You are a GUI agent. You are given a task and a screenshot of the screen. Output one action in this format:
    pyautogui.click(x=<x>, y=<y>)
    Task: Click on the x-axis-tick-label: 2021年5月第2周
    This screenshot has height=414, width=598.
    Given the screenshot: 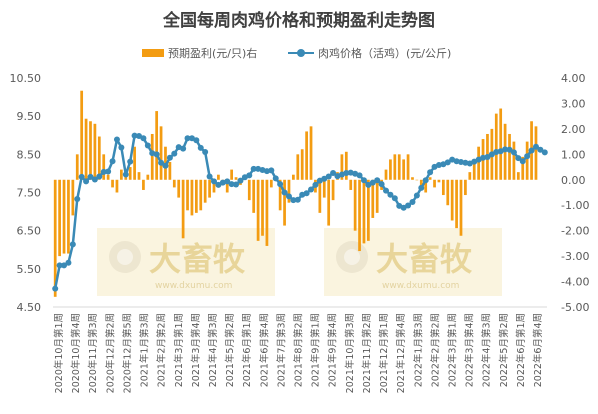 What is the action you would take?
    pyautogui.click(x=230, y=350)
    